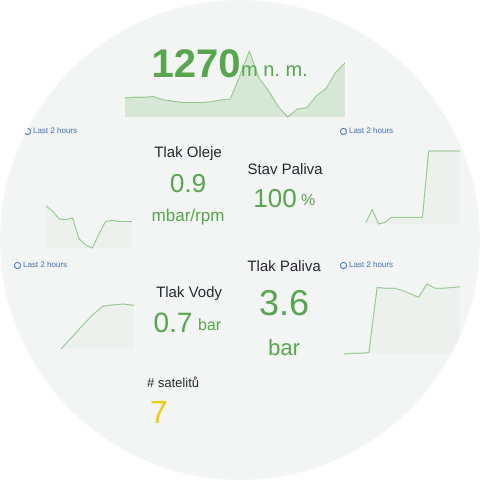  I want to click on text: Stav Paliva, so click(285, 169).